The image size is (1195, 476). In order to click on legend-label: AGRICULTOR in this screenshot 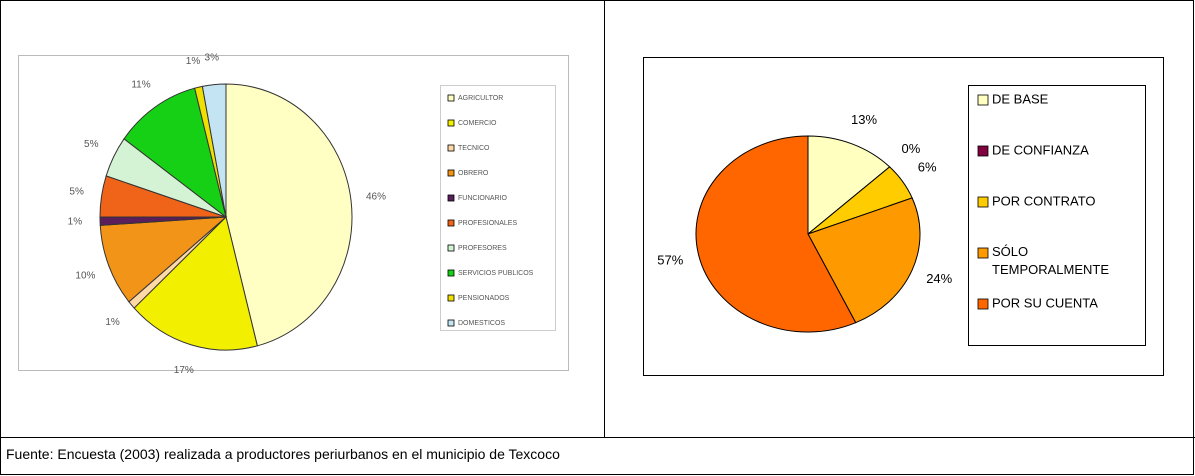, I will do `click(480, 98)`.